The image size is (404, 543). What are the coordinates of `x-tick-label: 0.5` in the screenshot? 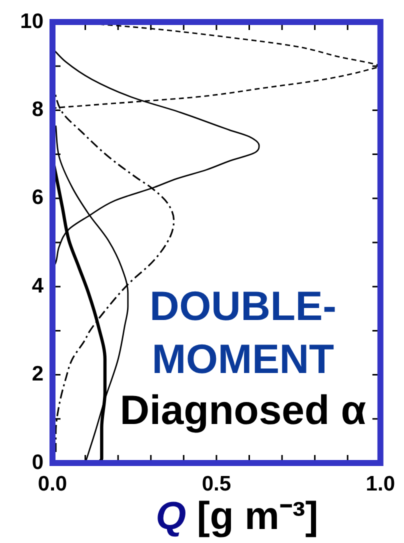 It's located at (217, 484).